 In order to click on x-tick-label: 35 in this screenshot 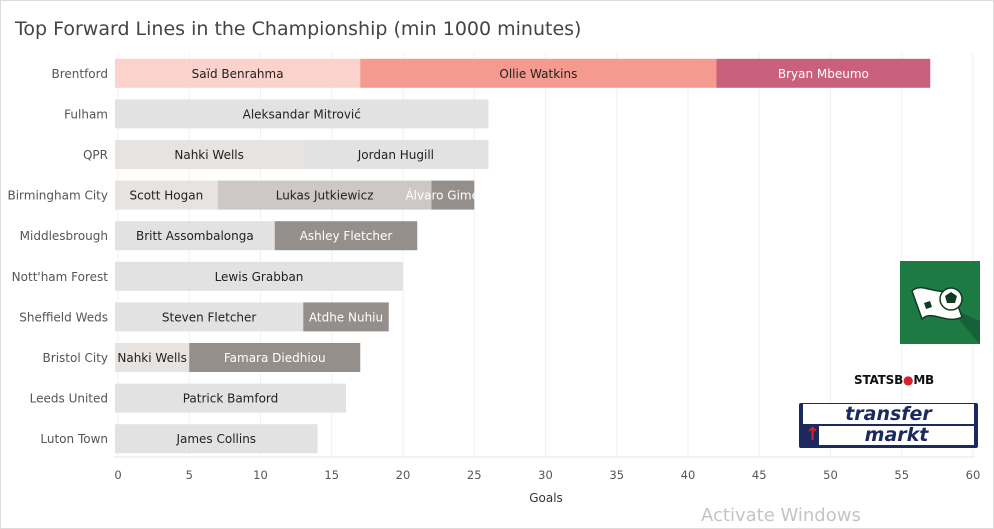, I will do `click(616, 475)`.